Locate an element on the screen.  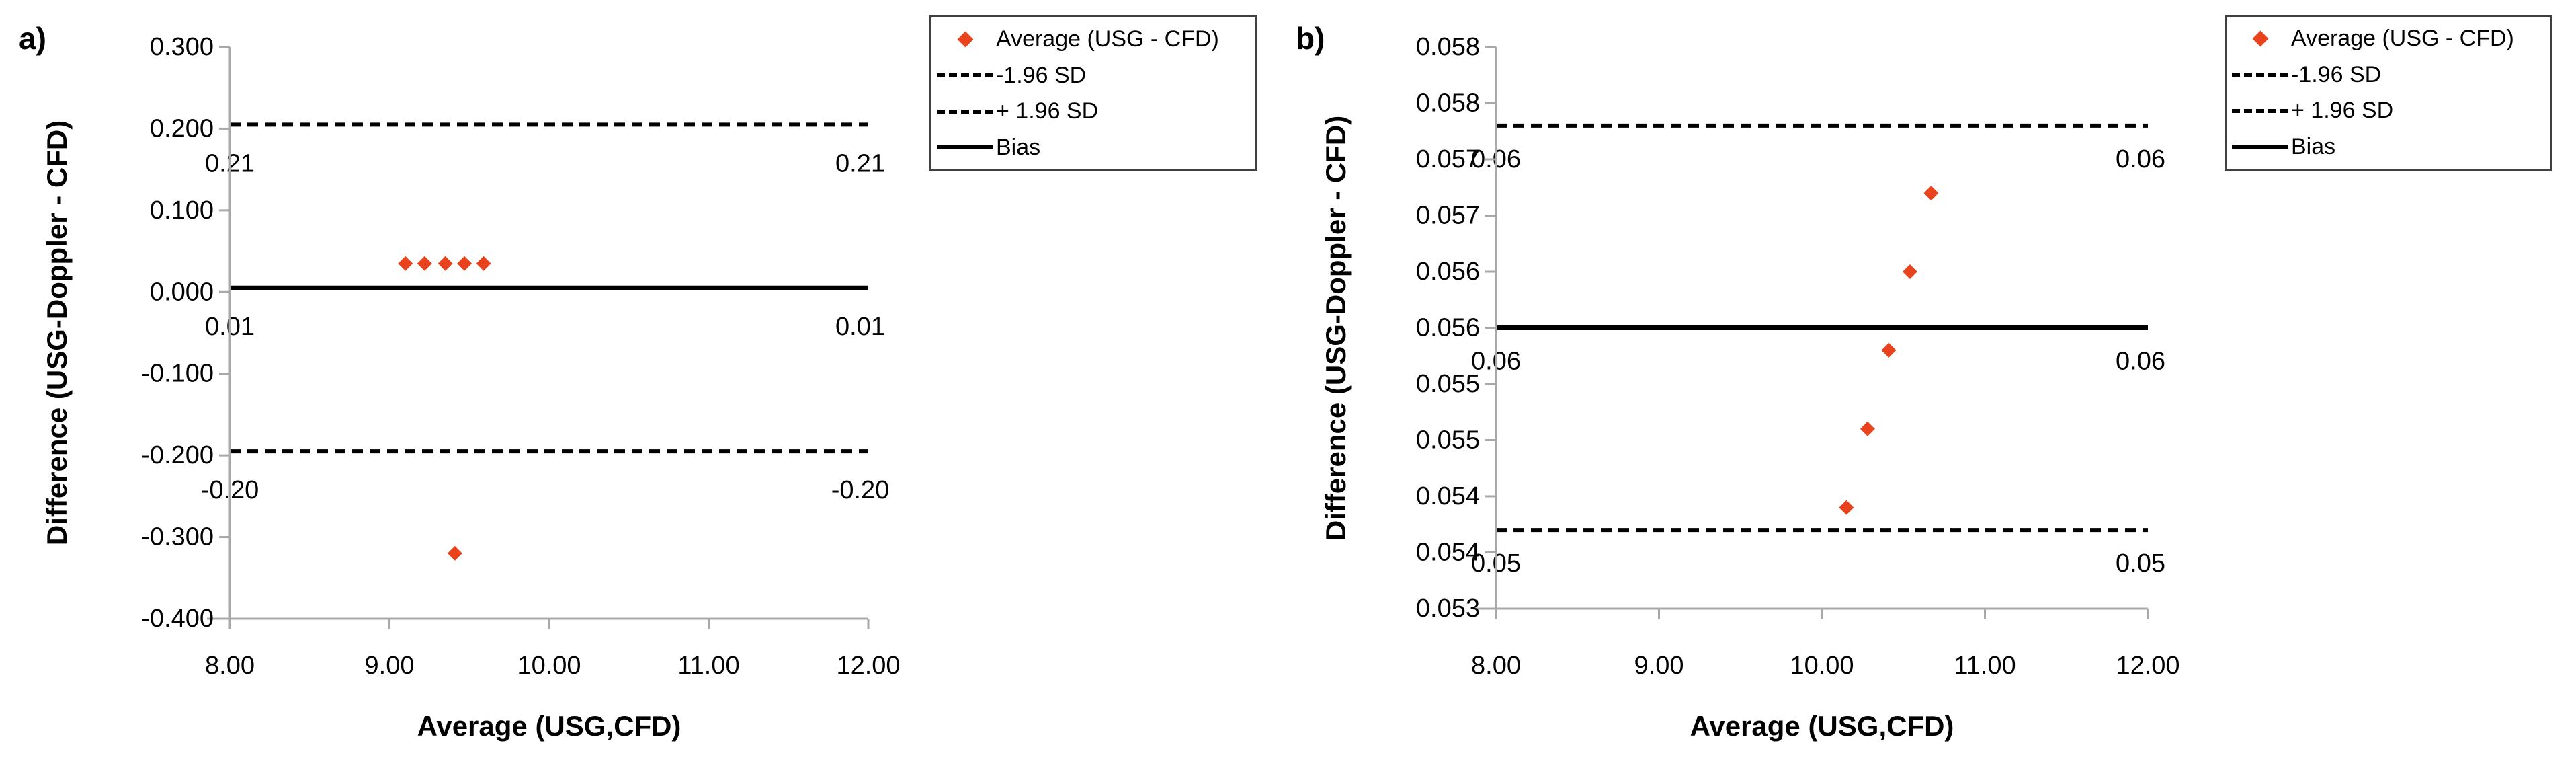
y-tick-label: 0.300 is located at coordinates (182, 47).